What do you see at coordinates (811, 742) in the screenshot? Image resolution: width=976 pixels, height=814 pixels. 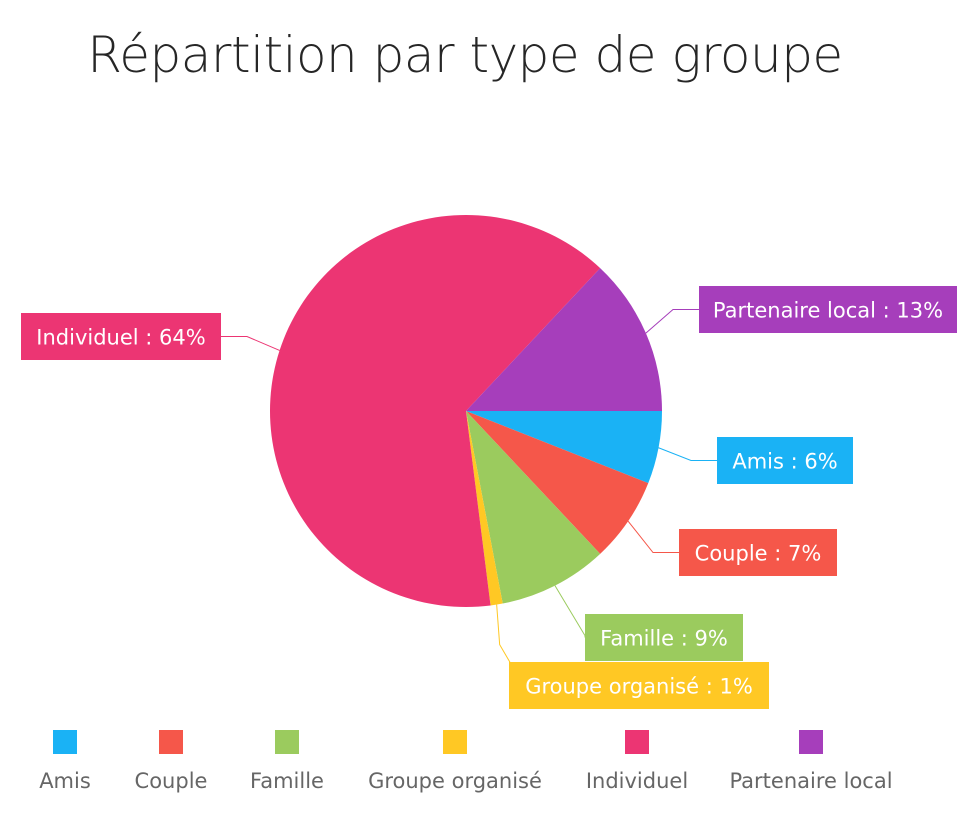 I see `legend-swatch-partenaire-local` at bounding box center [811, 742].